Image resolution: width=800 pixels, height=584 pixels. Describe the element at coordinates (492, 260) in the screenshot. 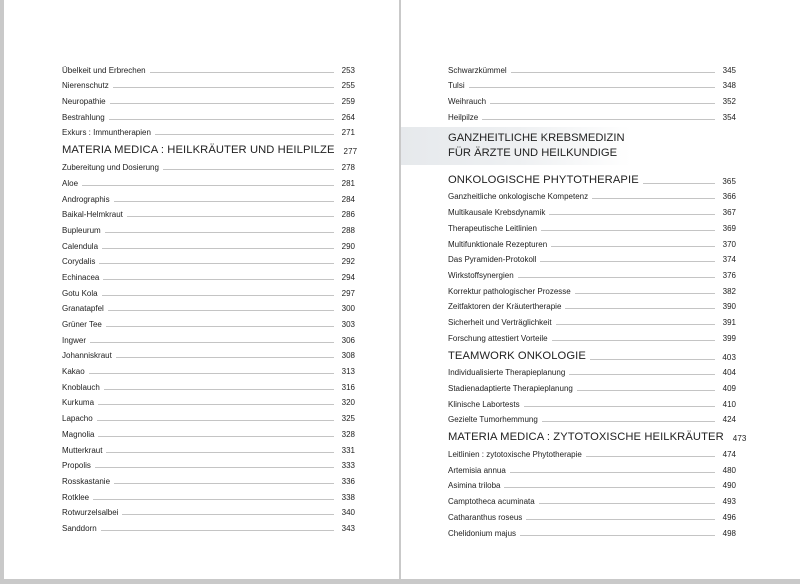

I see `toc-entry-label: Das Pyramiden-Protokoll` at that location.